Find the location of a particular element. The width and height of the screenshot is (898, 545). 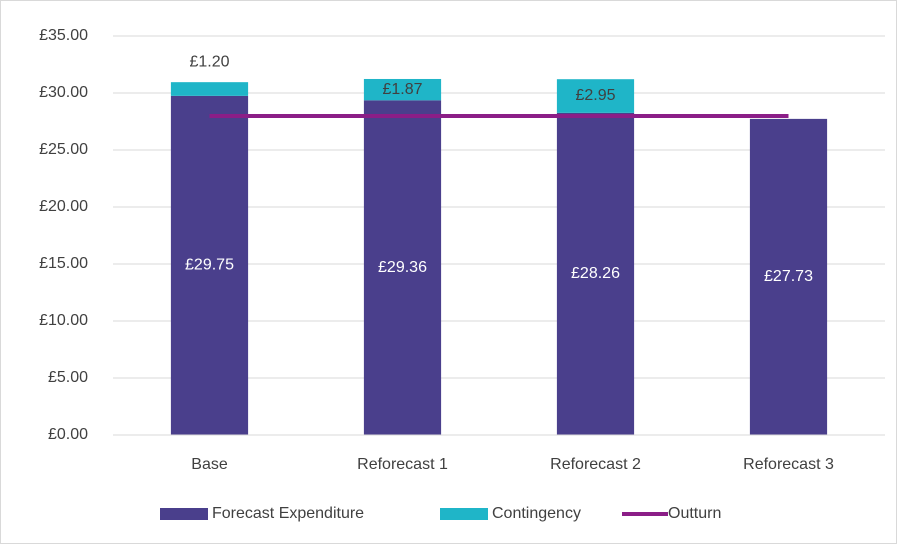

y-tick-label: £25.00 is located at coordinates (63, 149).